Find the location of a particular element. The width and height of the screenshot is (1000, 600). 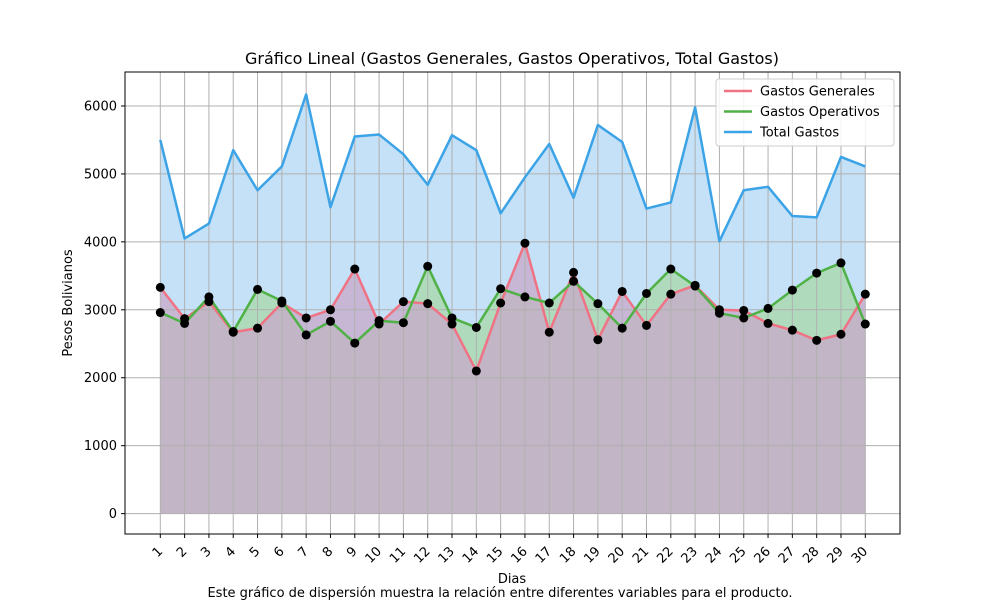

legend-label: Gastos Operativos is located at coordinates (820, 112).